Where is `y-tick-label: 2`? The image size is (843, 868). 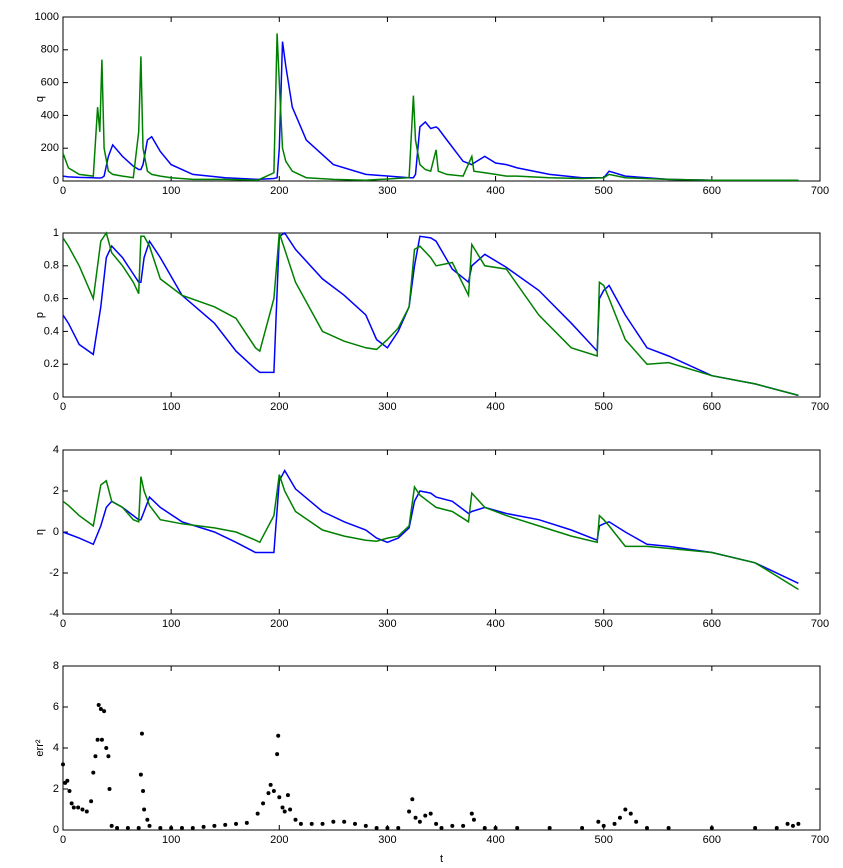 y-tick-label: 2 is located at coordinates (56, 789).